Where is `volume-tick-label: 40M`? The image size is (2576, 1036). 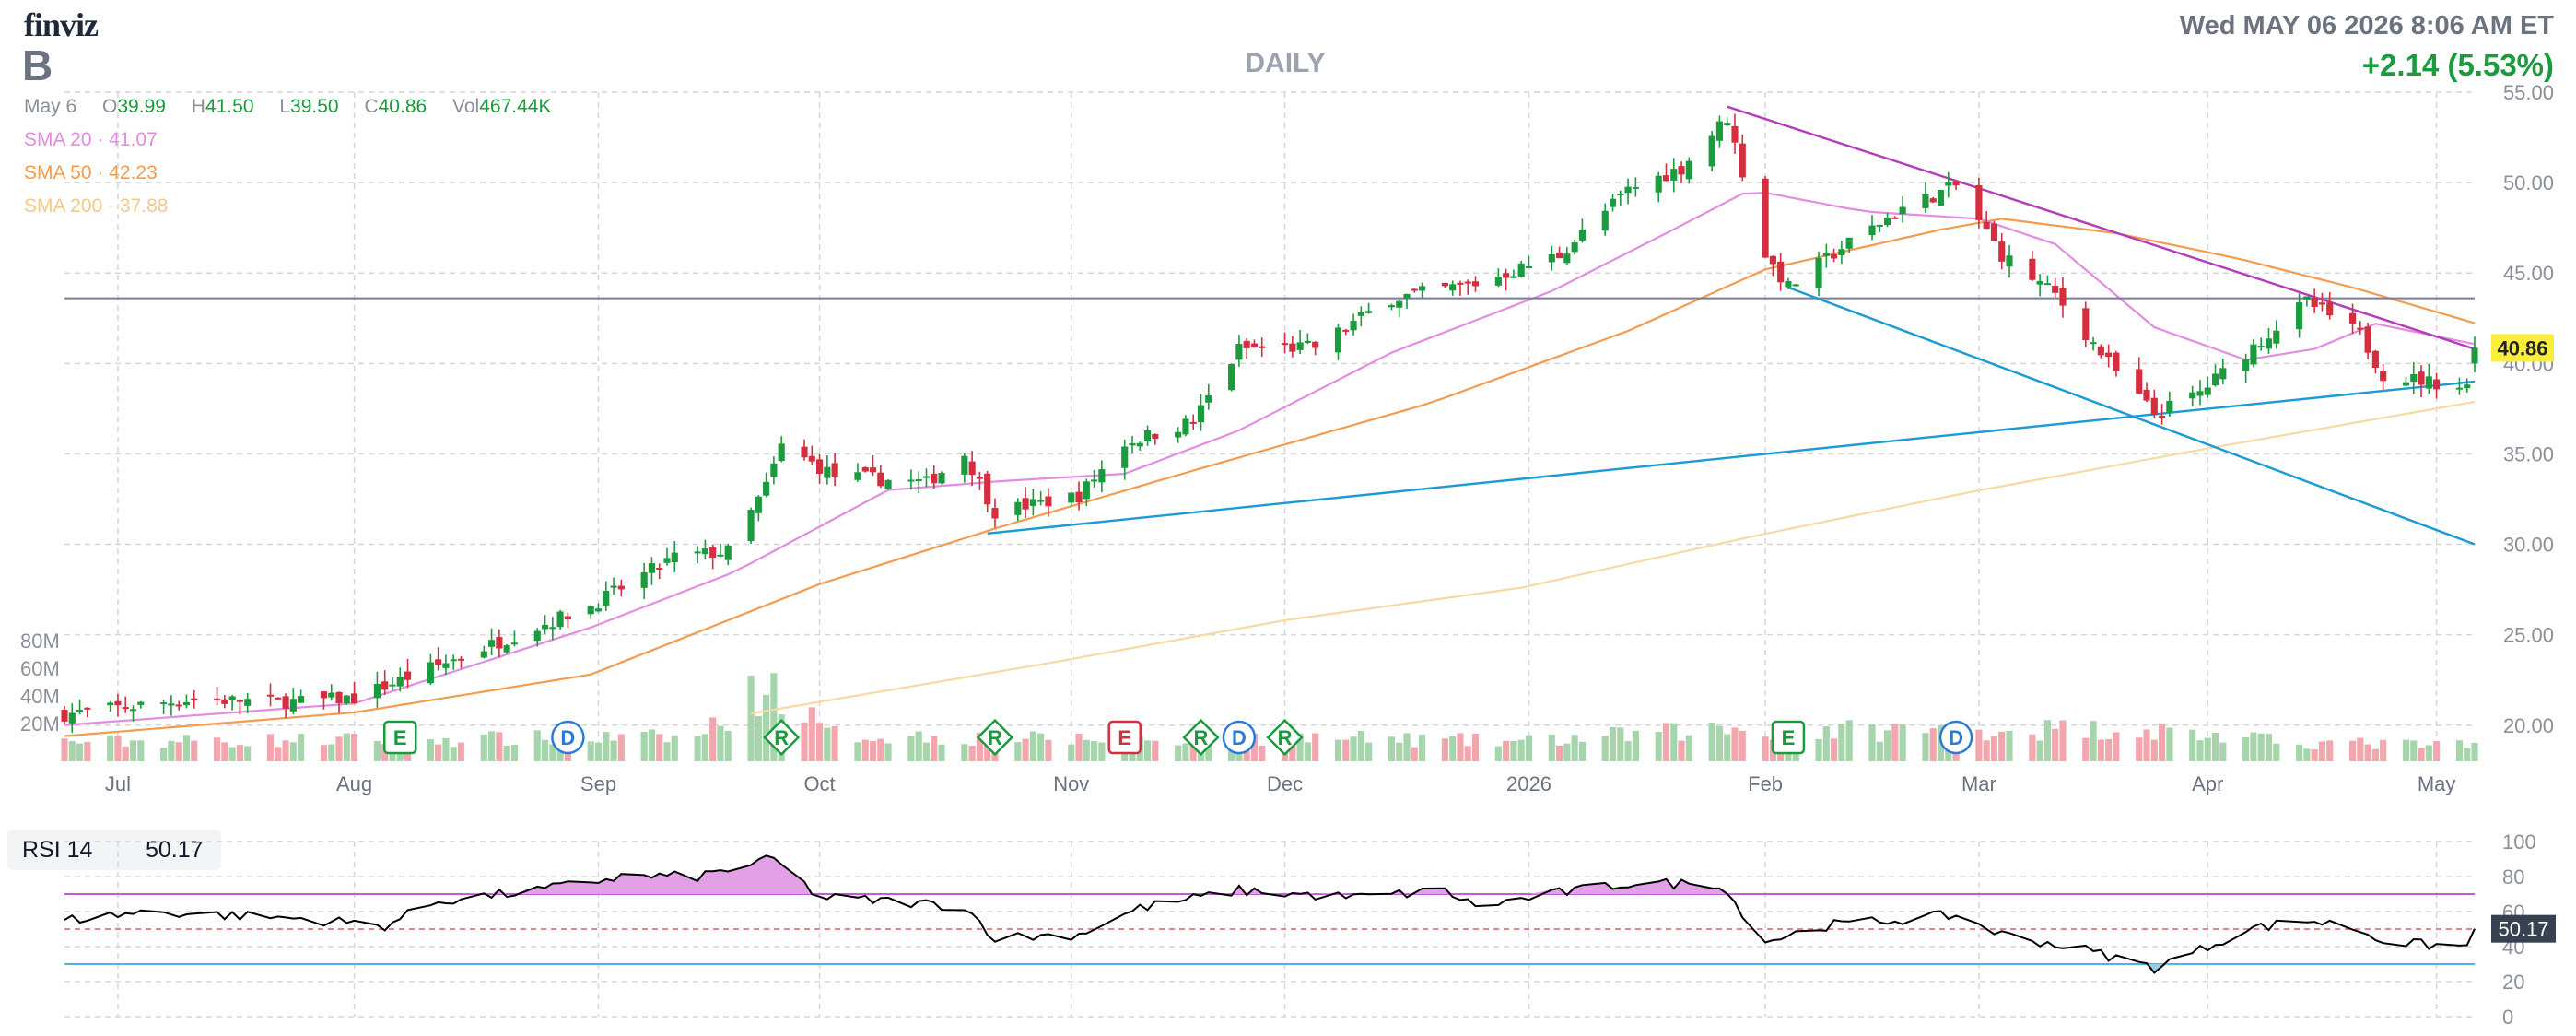
volume-tick-label: 40M is located at coordinates (40, 696).